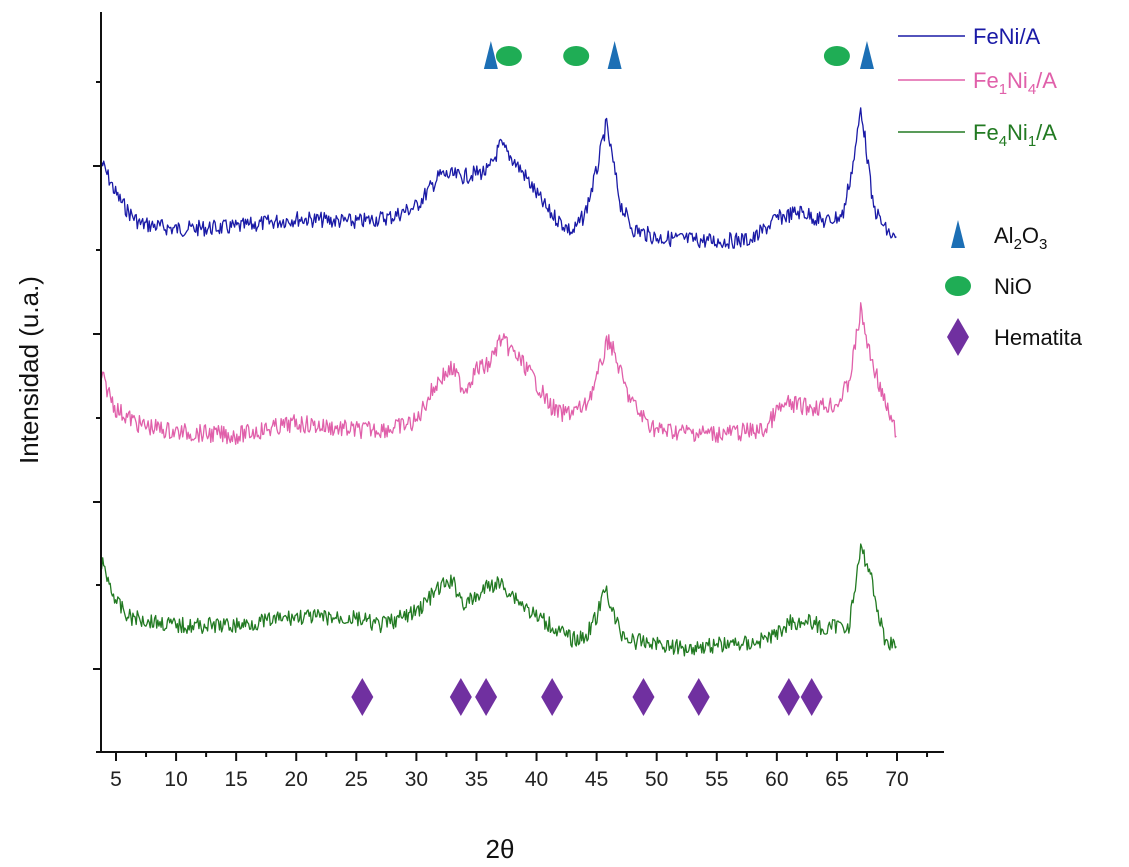 This screenshot has width=1129, height=867. Describe the element at coordinates (500, 849) in the screenshot. I see `x-axis-title: 2θ` at that location.